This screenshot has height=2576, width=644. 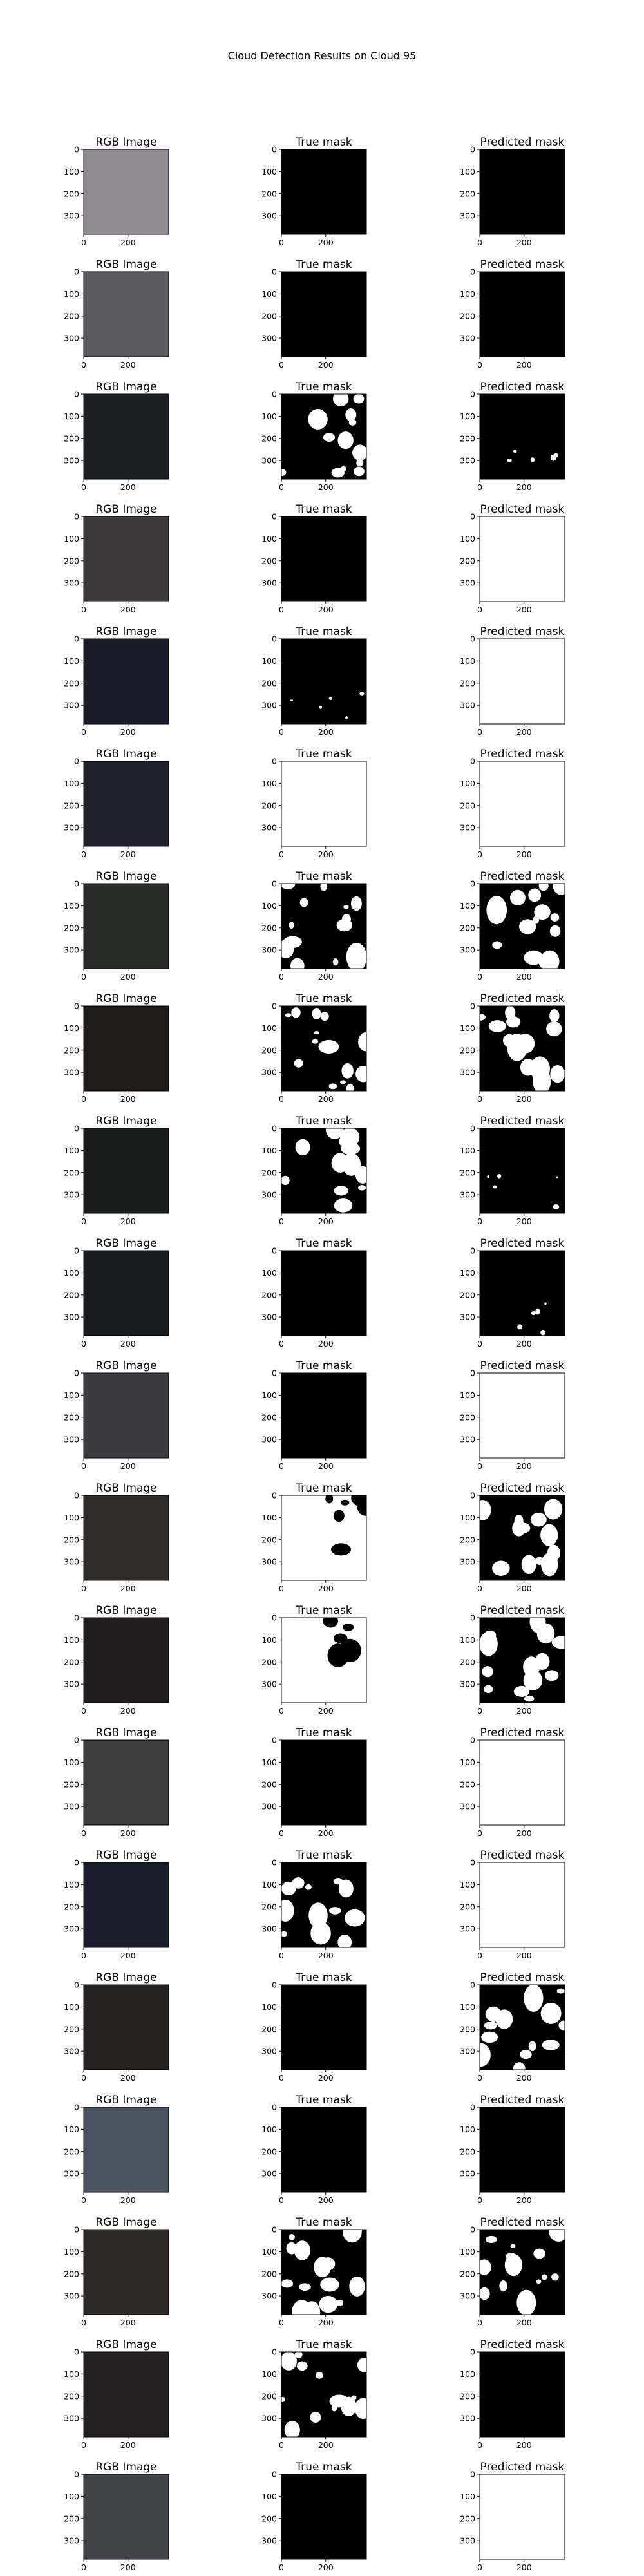 I want to click on rgb-panel: RGB Image 0 100 200 300 0 200, so click(x=116, y=314).